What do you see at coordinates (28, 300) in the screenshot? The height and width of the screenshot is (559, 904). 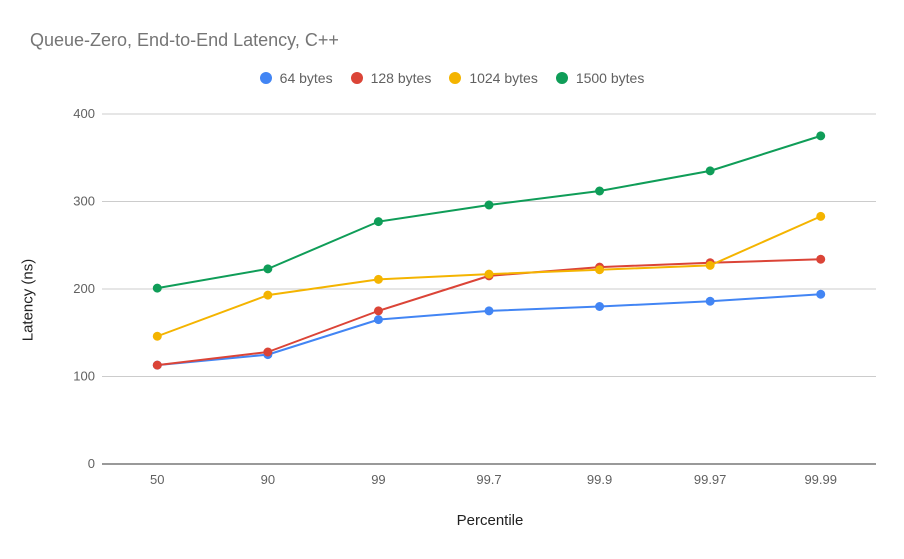 I see `y-axis-label: Latency (ns)` at bounding box center [28, 300].